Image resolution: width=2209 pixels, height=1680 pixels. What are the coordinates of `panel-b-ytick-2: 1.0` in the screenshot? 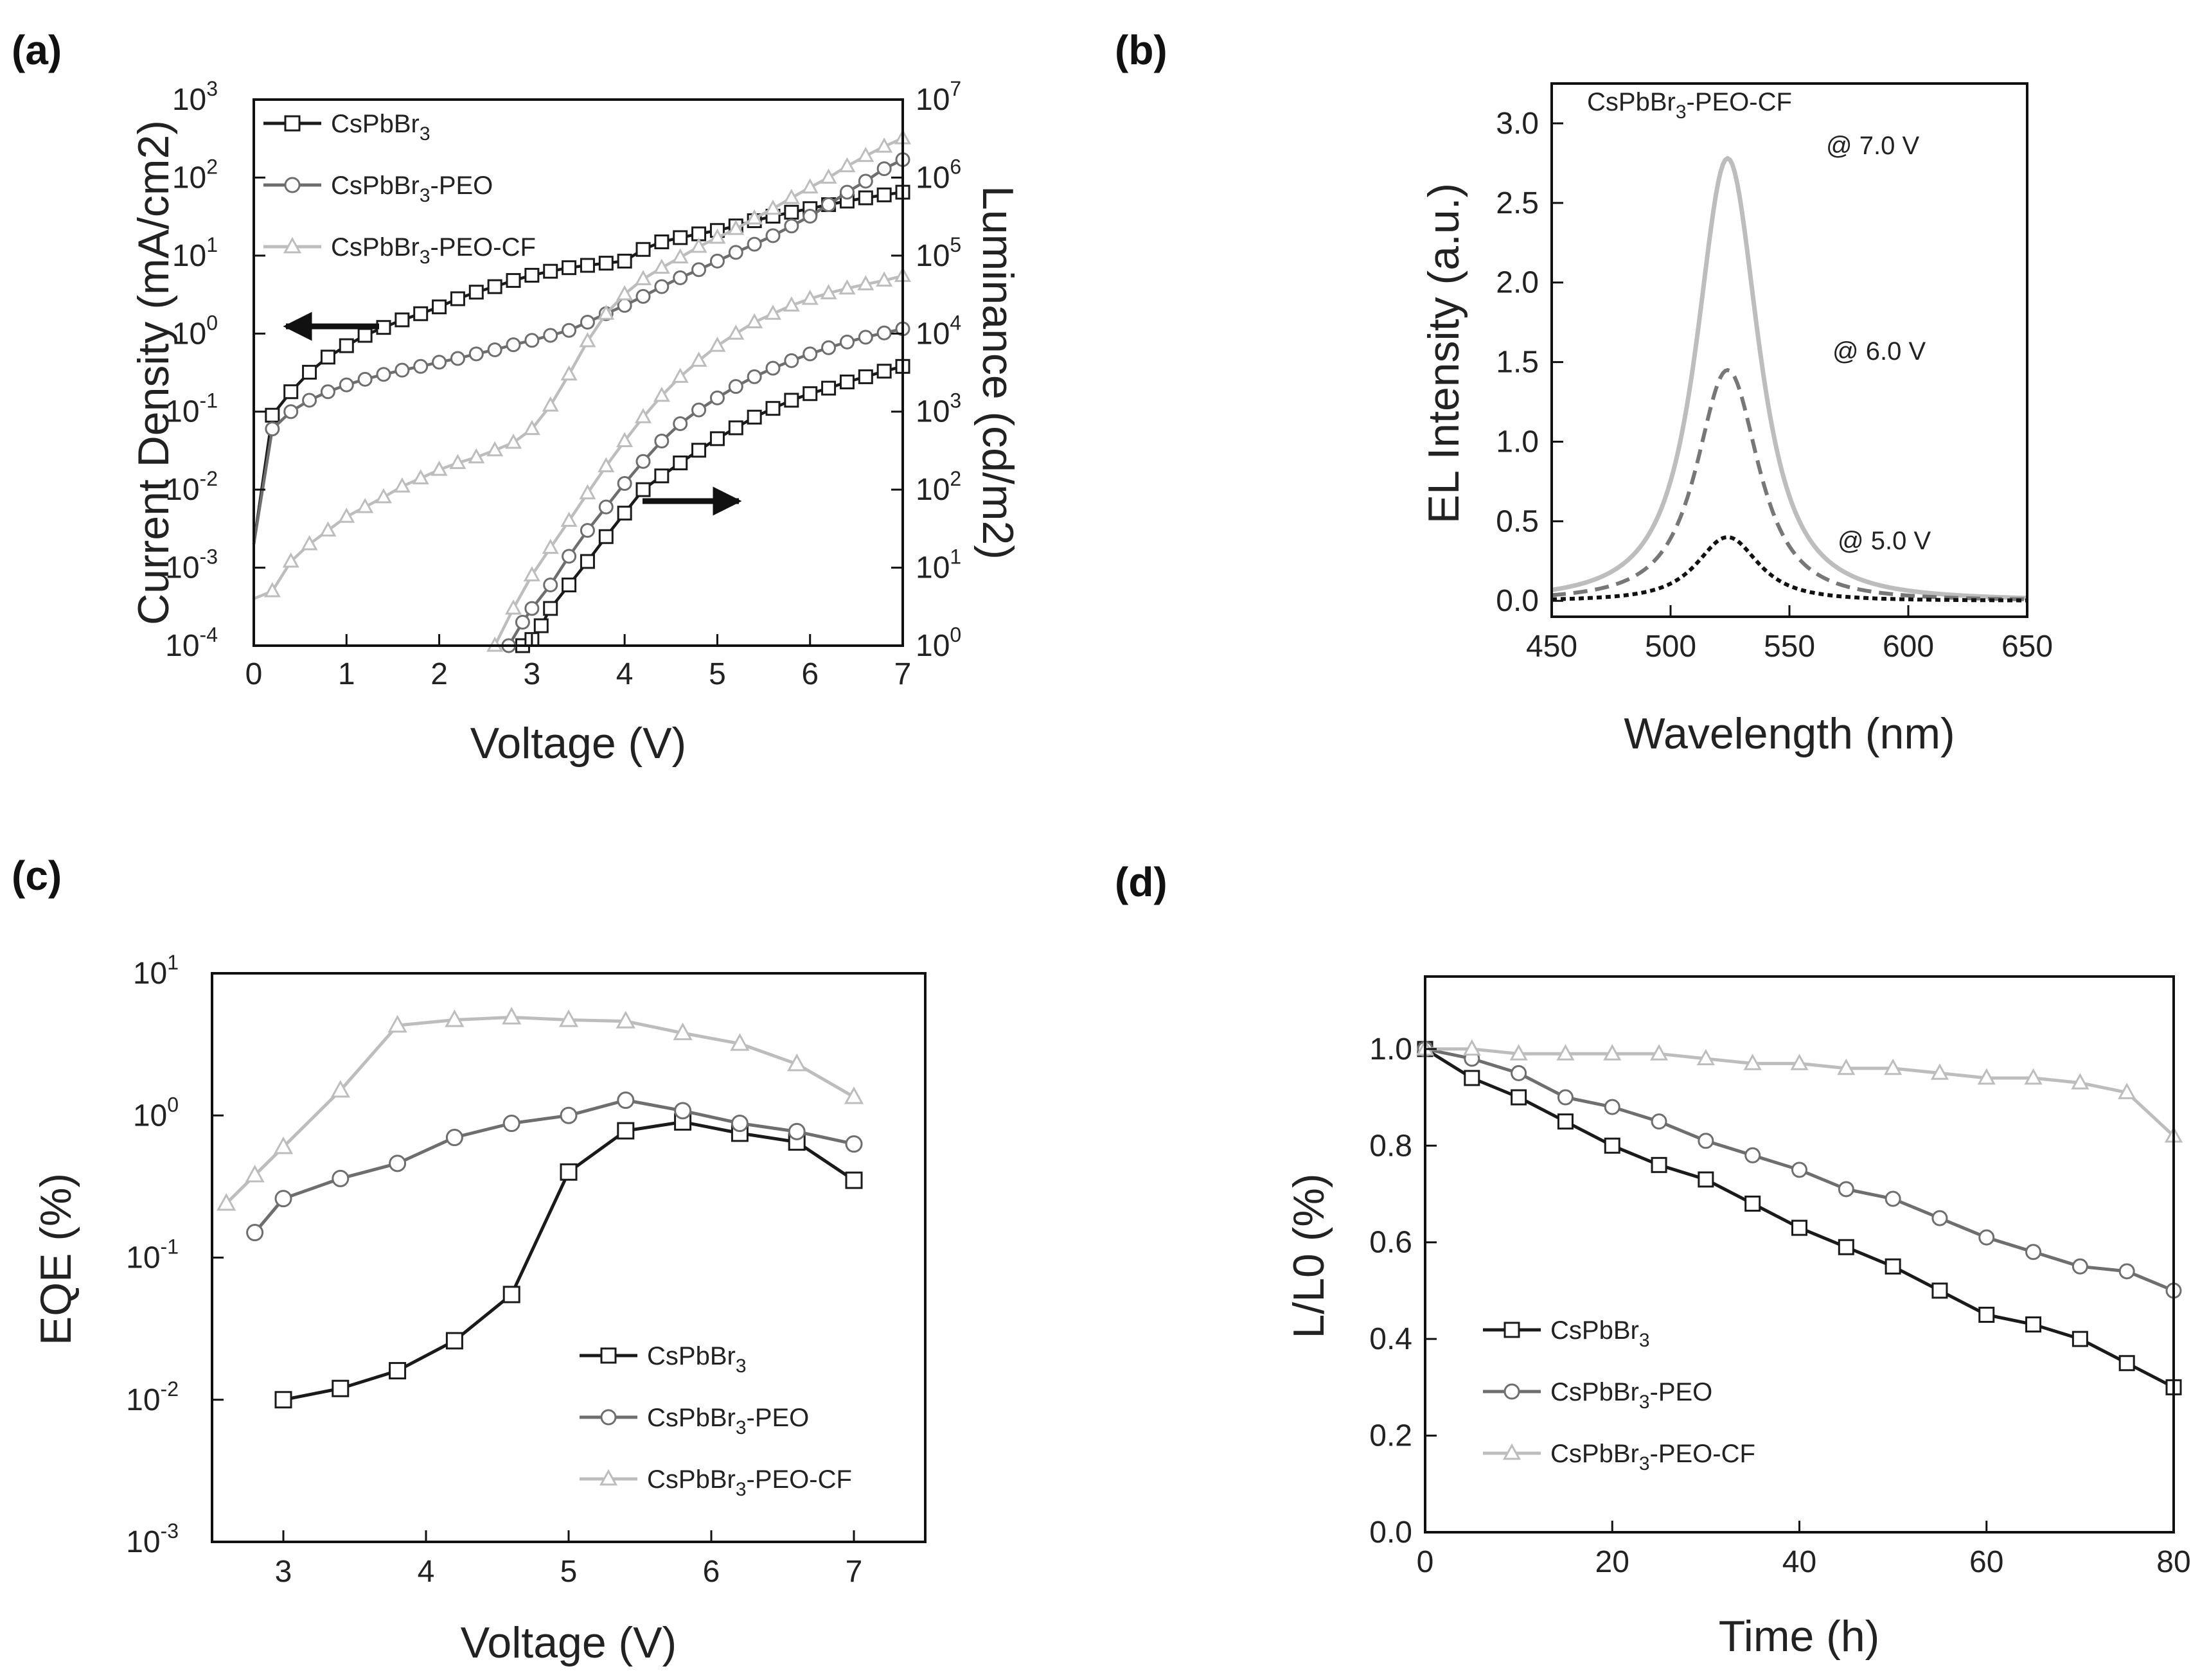 It's located at (1517, 442).